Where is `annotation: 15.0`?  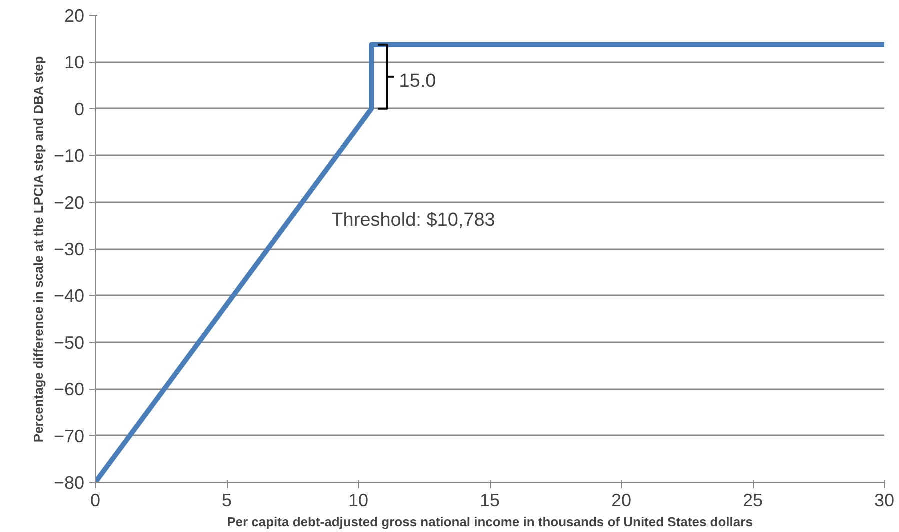
annotation: 15.0 is located at coordinates (417, 81).